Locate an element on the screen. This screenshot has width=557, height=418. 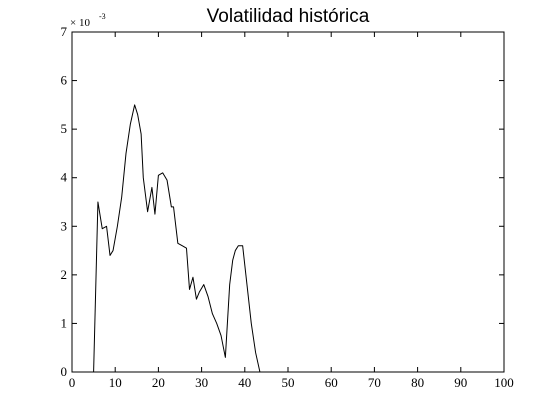
chart-title: Volatilidad histórica is located at coordinates (288, 16).